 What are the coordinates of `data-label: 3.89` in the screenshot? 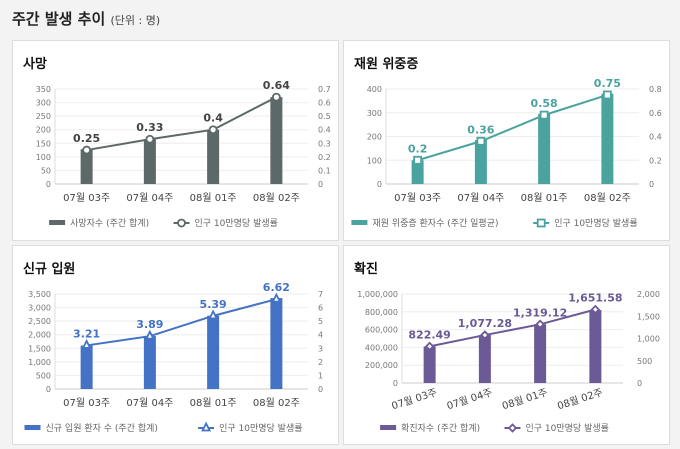 It's located at (149, 324).